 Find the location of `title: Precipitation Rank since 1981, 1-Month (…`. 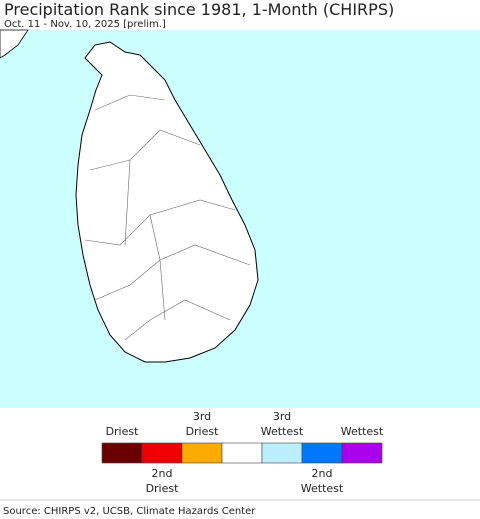

title: Precipitation Rank since 1981, 1-Month (… is located at coordinates (199, 9).